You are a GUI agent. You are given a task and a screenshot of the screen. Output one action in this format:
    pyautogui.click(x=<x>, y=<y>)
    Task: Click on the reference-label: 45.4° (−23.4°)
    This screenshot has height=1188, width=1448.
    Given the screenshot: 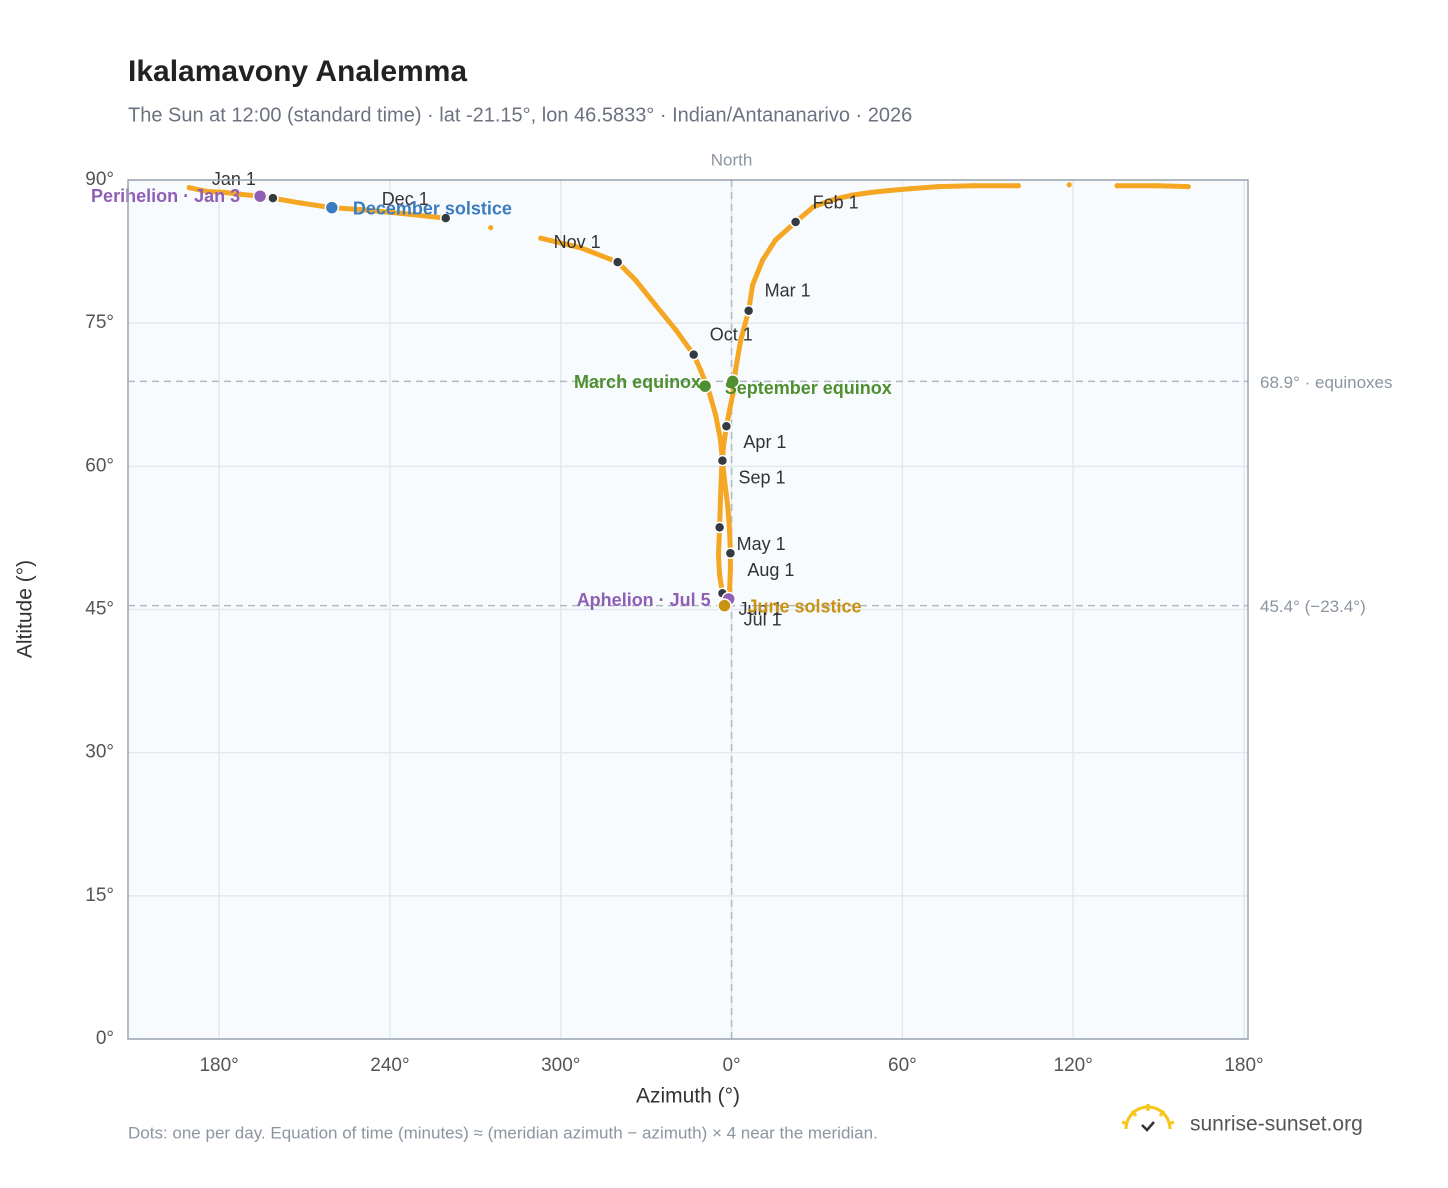 What is the action you would take?
    pyautogui.click(x=1313, y=606)
    